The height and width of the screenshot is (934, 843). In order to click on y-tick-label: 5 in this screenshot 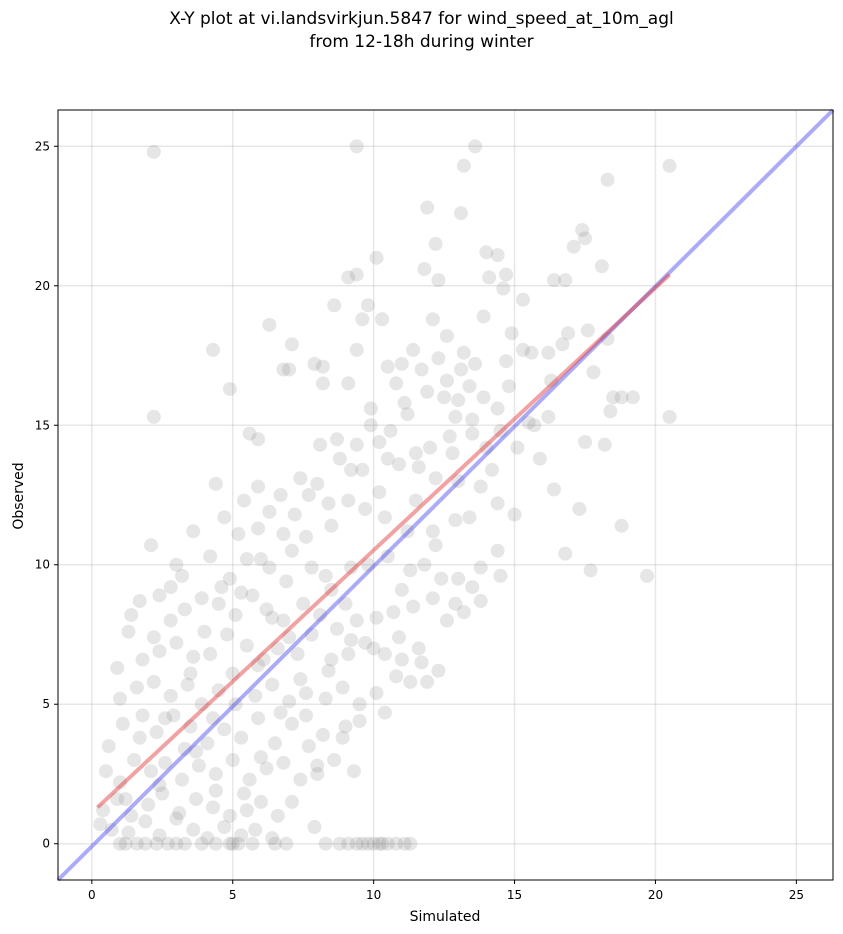, I will do `click(46, 704)`.